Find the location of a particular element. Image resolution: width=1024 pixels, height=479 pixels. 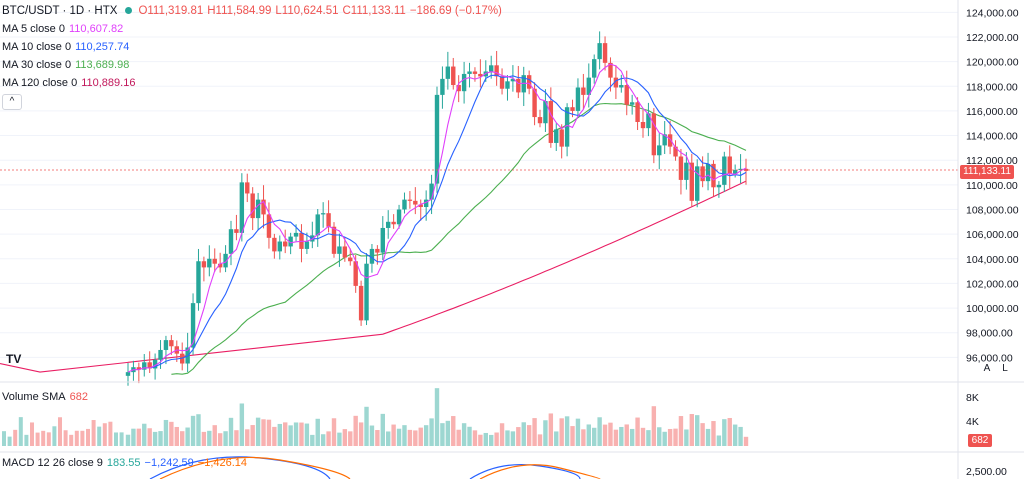

price-tick-label: 120,000.00 is located at coordinates (992, 63).